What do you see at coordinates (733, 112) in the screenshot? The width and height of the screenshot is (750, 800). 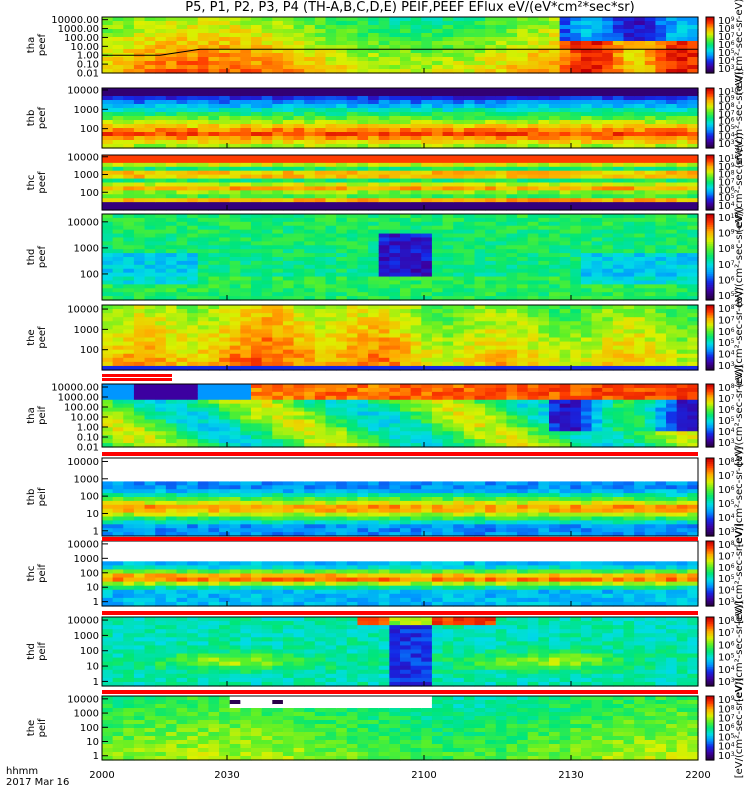 I see `colorbar-tick-exponent: 7` at bounding box center [733, 112].